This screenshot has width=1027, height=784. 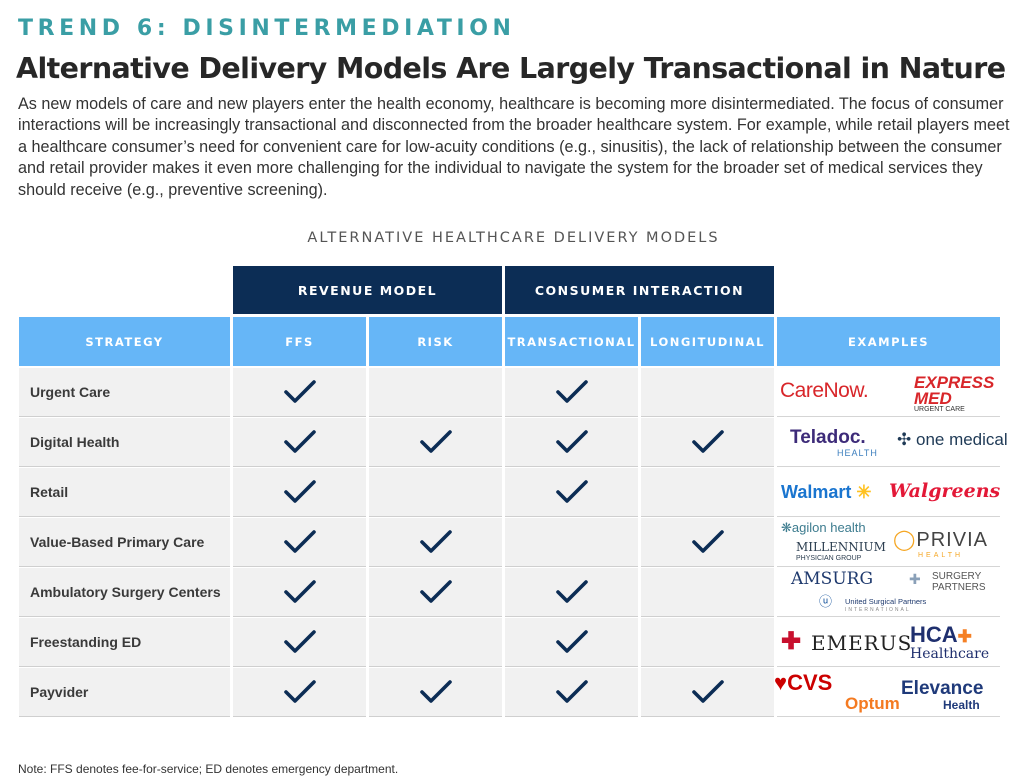 What do you see at coordinates (878, 610) in the screenshot?
I see `usp-sub: INTERNATIONAL` at bounding box center [878, 610].